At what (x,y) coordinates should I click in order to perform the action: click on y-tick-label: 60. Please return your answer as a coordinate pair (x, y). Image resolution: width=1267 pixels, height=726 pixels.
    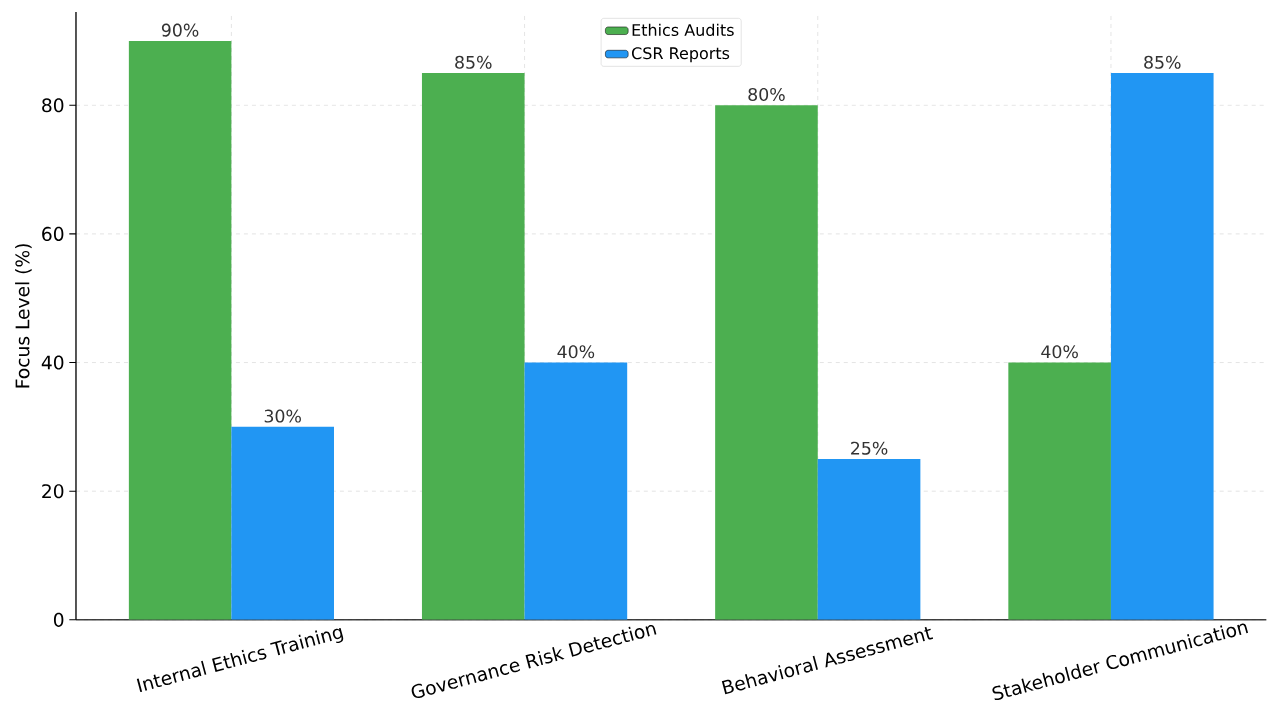
    Looking at the image, I should click on (53, 234).